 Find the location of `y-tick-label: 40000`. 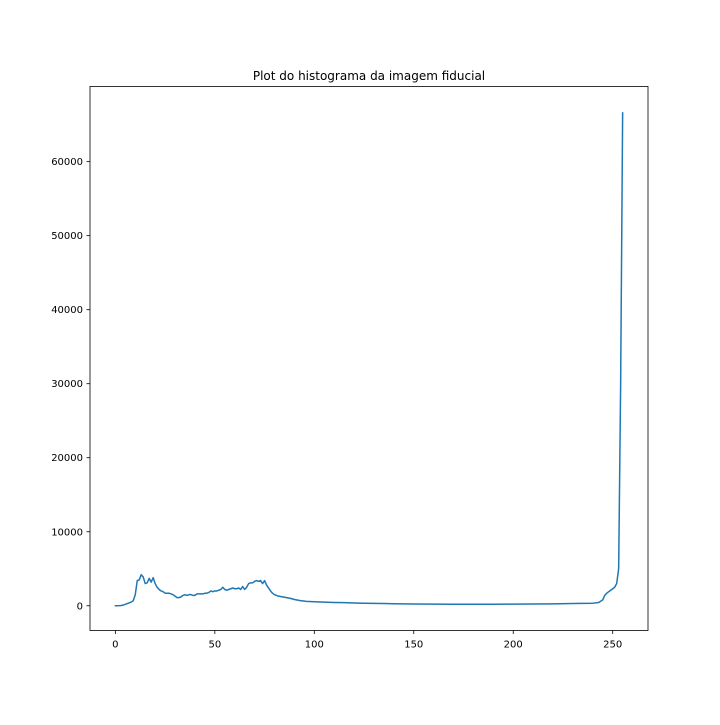

y-tick-label: 40000 is located at coordinates (67, 310).